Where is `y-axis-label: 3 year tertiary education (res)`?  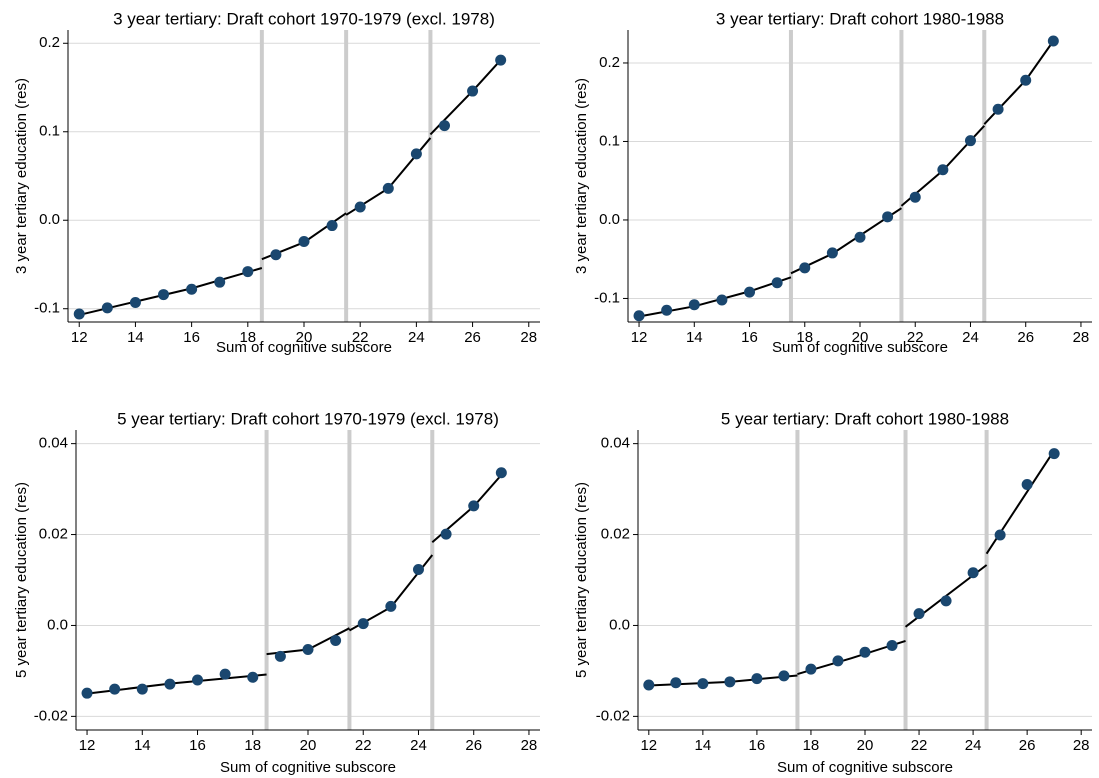 y-axis-label: 3 year tertiary education (res) is located at coordinates (581, 176).